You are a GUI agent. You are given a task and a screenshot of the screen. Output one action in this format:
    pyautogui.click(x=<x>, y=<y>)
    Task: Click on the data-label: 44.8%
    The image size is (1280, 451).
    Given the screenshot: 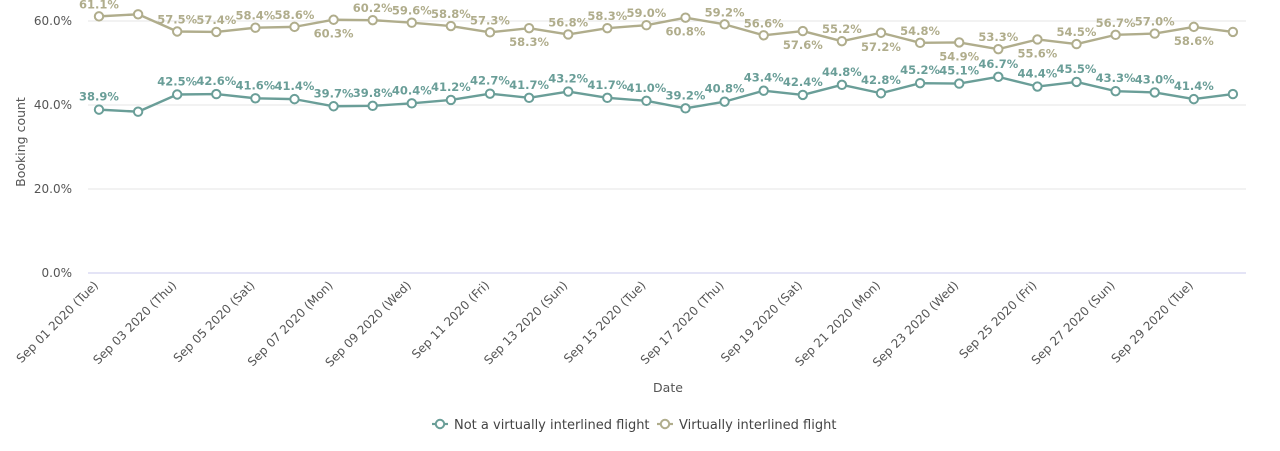 What is the action you would take?
    pyautogui.click(x=842, y=72)
    